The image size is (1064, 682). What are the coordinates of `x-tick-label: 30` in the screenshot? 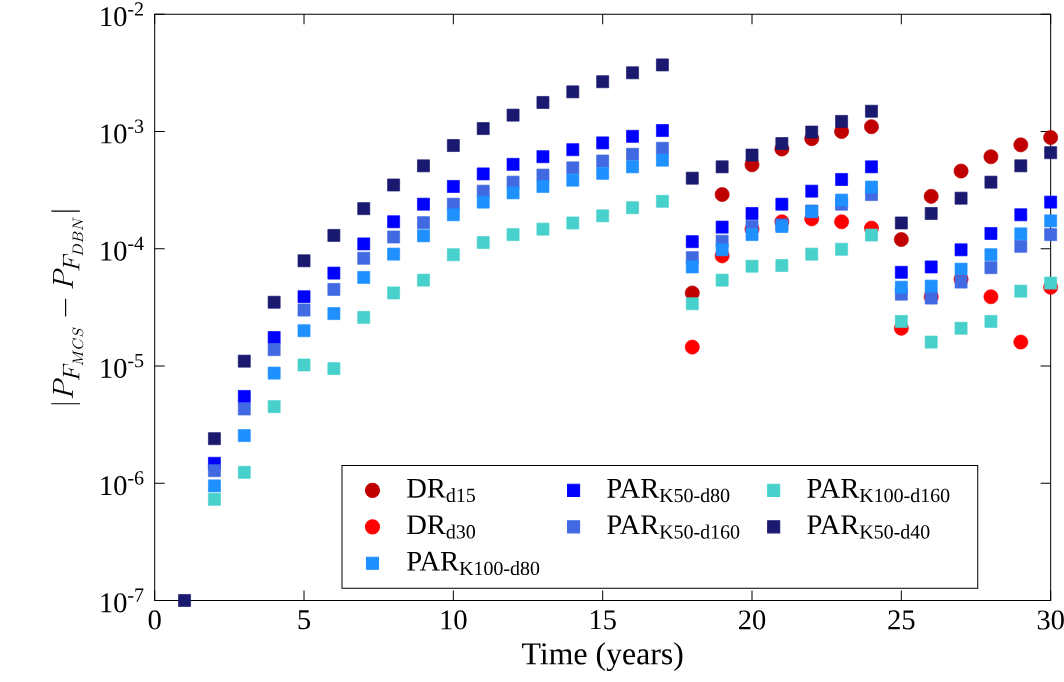 It's located at (1050, 620).